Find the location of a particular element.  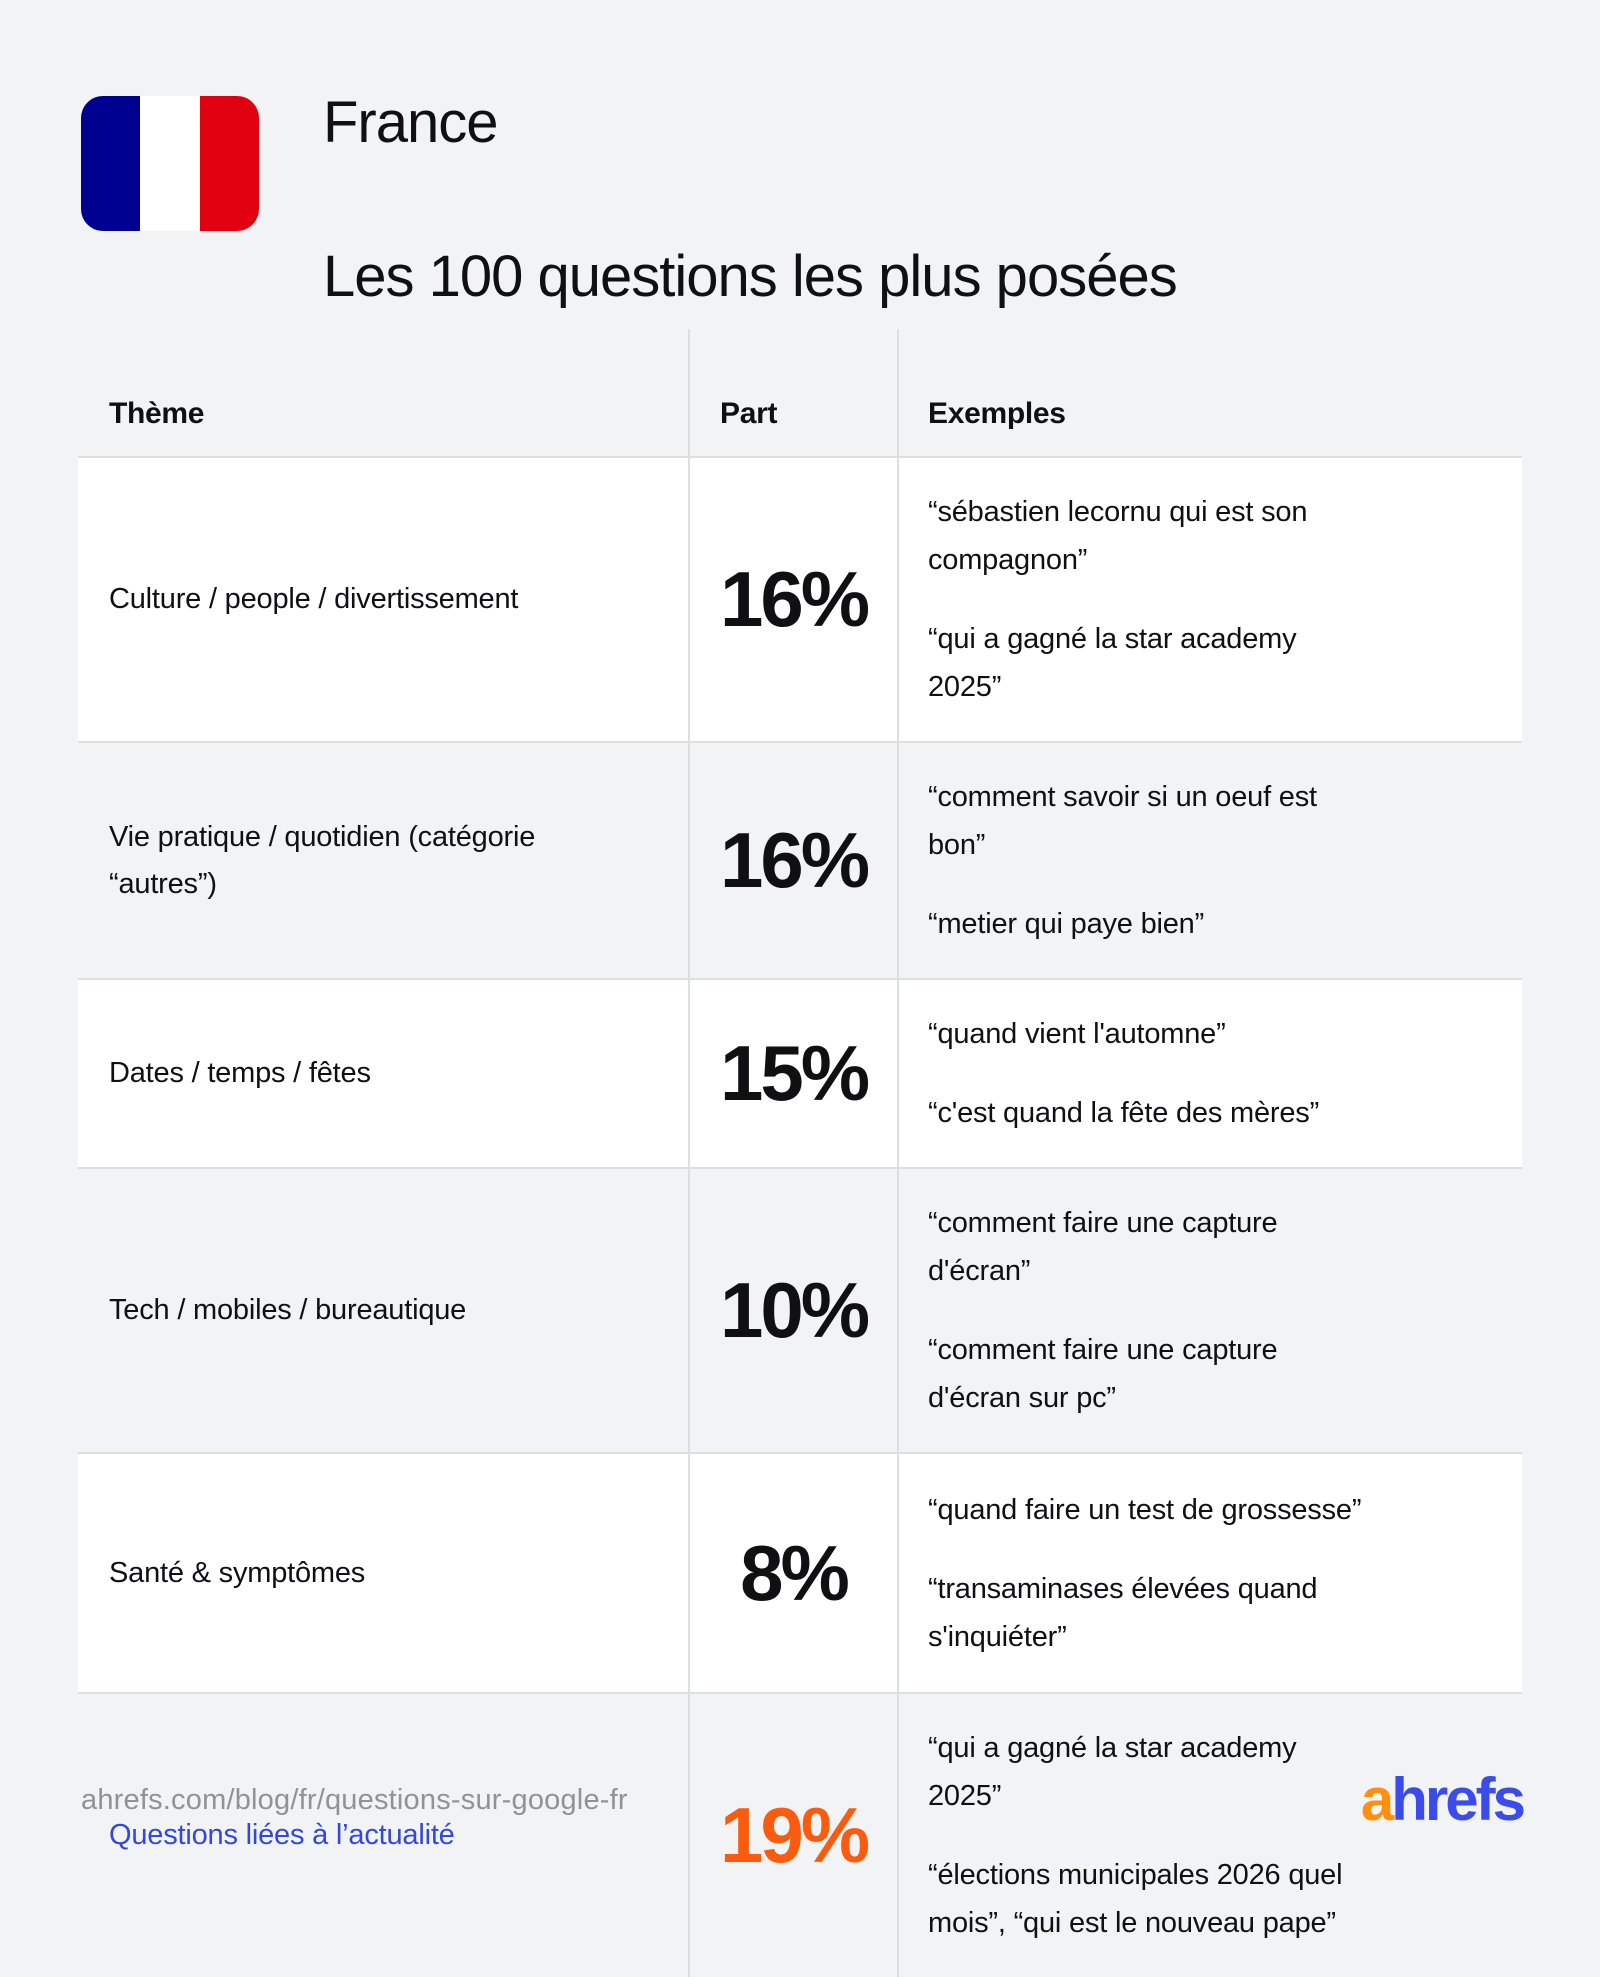

example-quote: “comment savoir si un oeuf est bon” is located at coordinates (1122, 821).